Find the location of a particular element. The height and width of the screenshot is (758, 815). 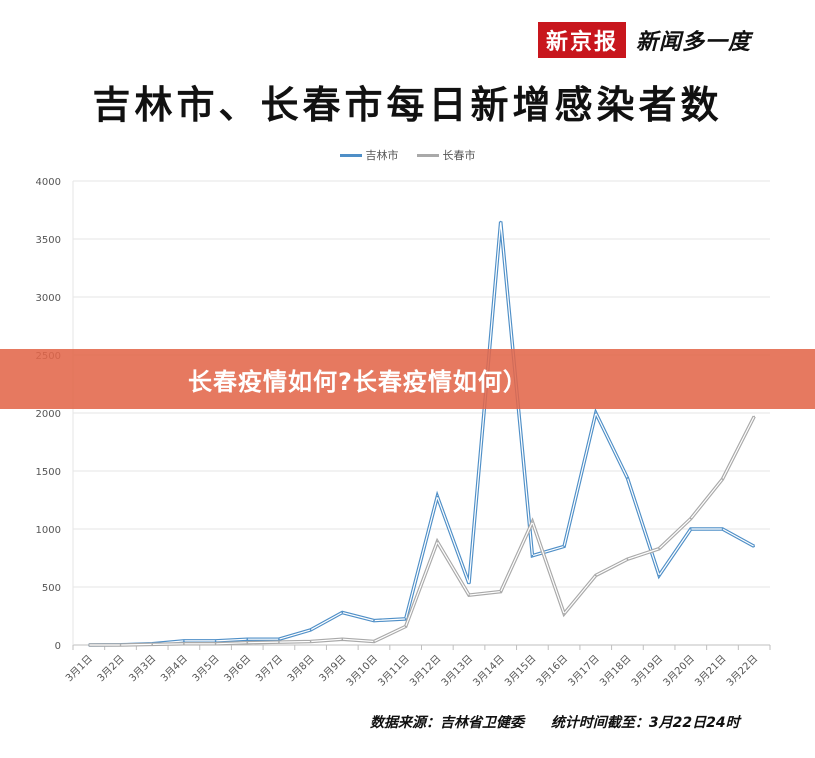

y-tick-label: 3000 is located at coordinates (48, 298).